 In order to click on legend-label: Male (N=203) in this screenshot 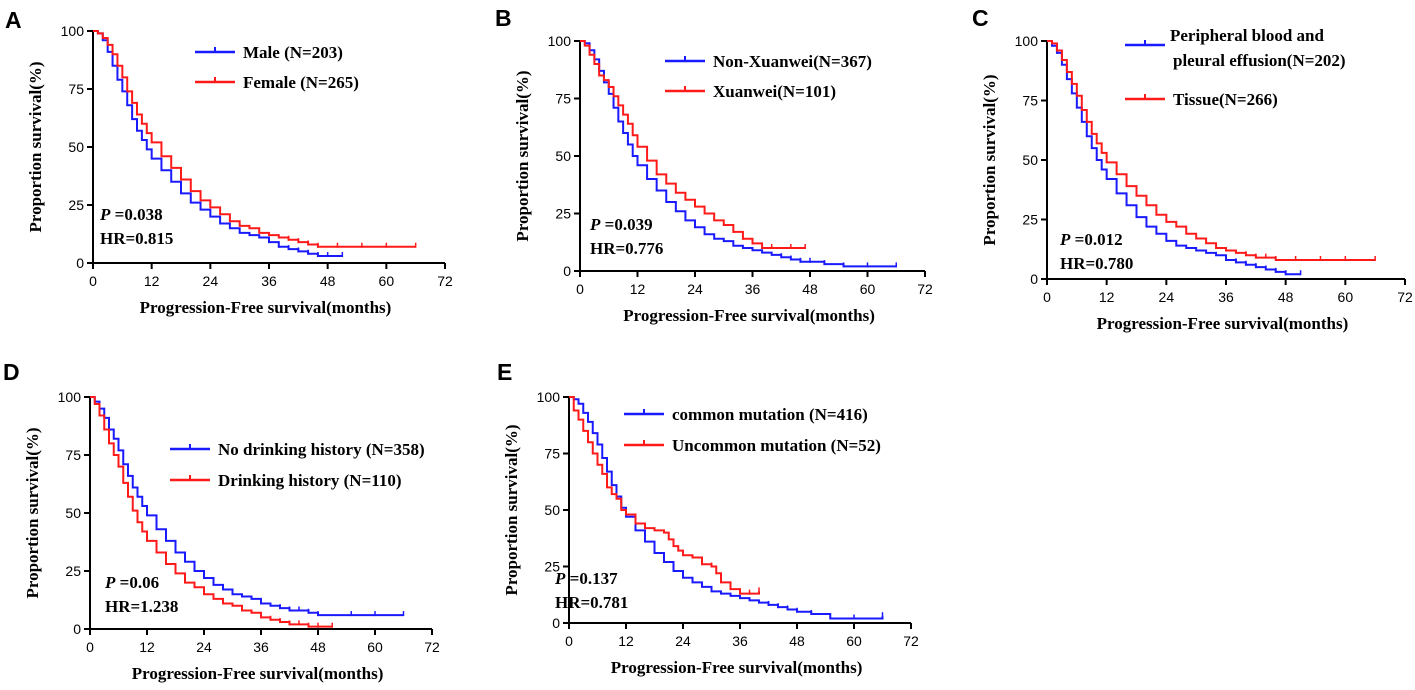, I will do `click(293, 52)`.